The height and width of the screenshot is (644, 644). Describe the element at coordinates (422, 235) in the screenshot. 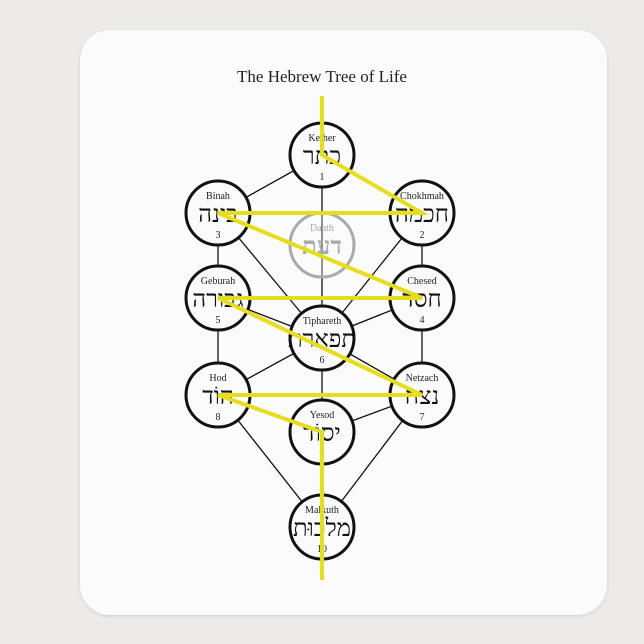

I see `sephira-number: 2` at that location.